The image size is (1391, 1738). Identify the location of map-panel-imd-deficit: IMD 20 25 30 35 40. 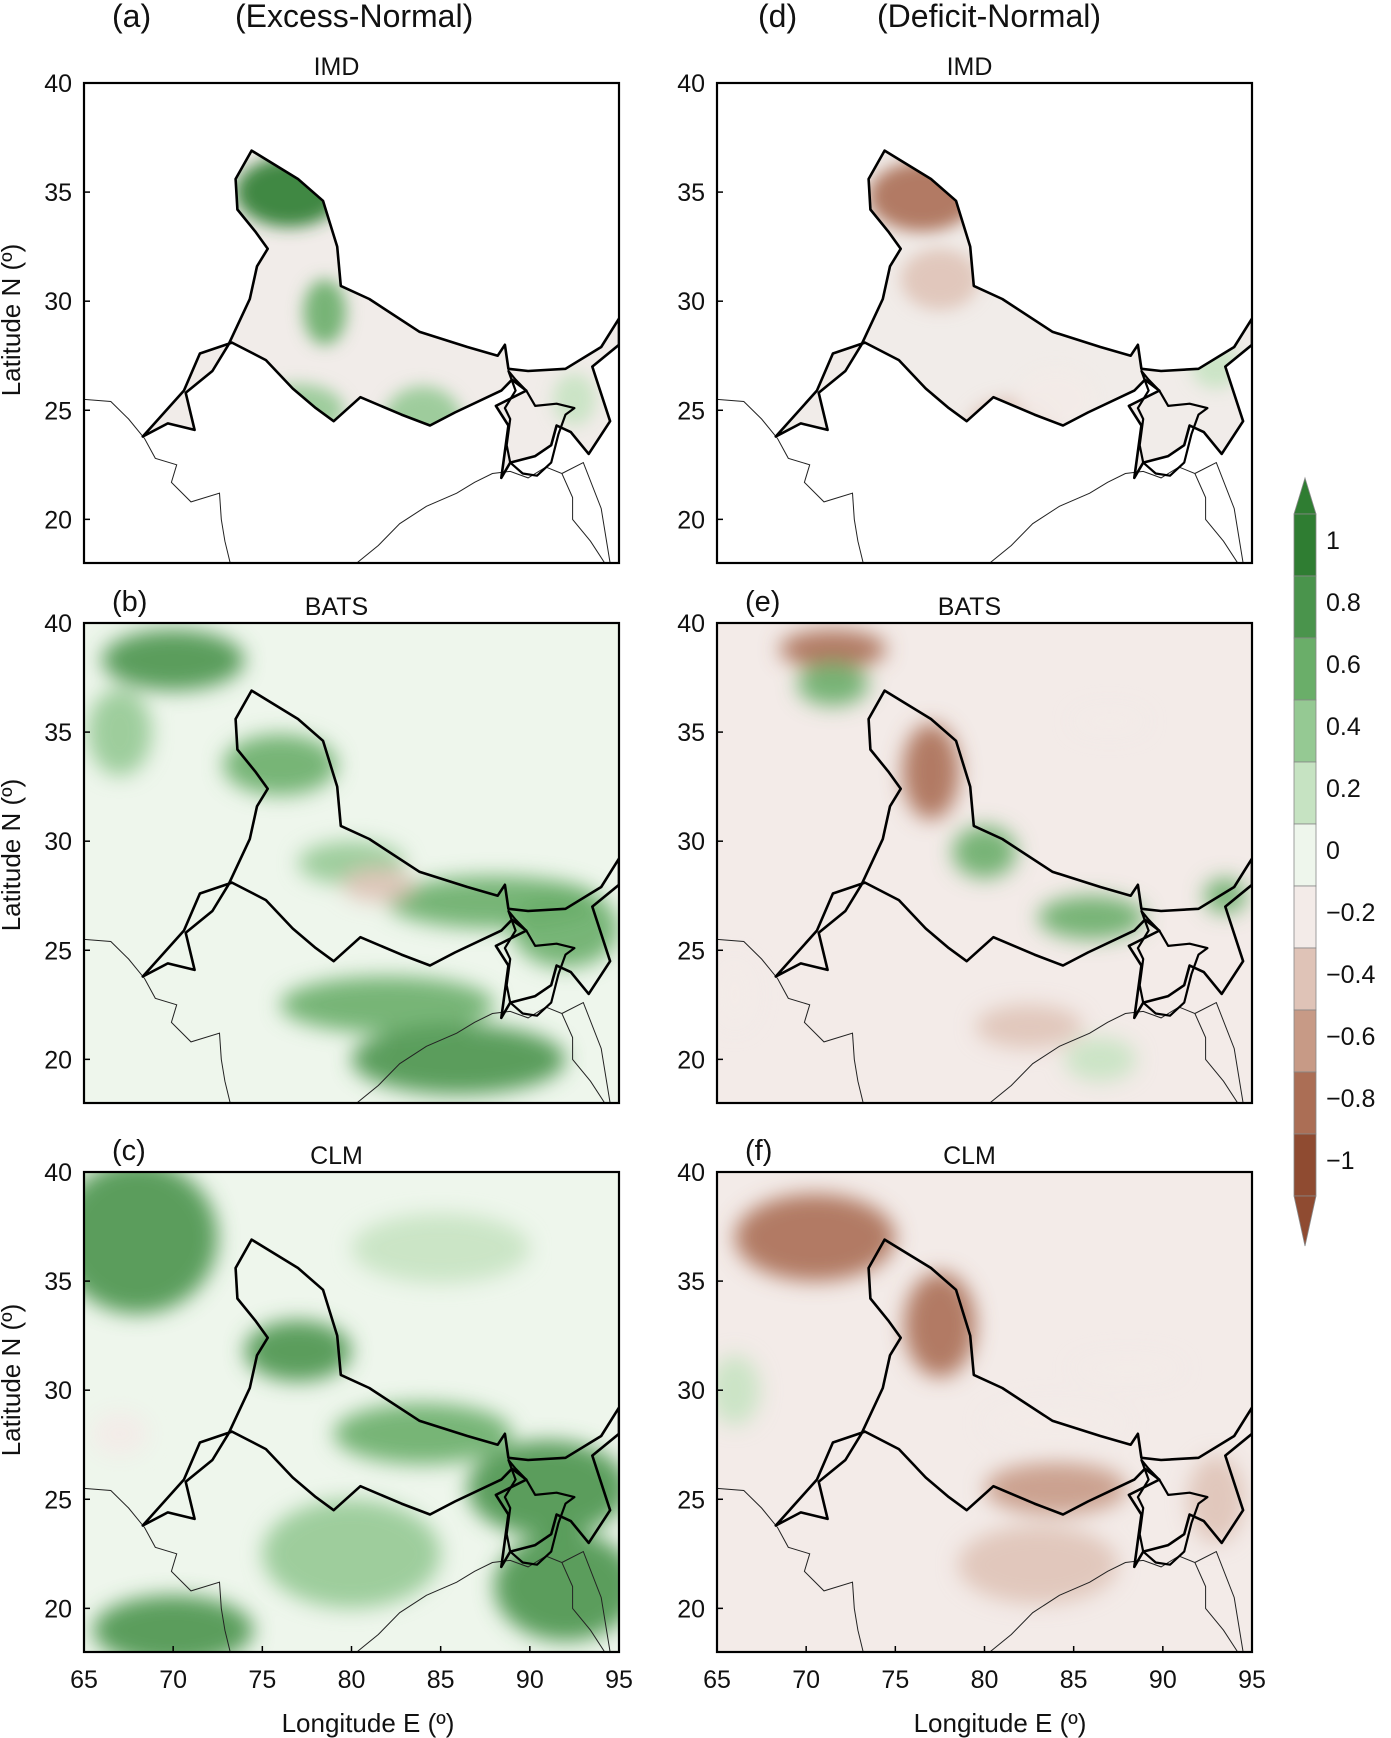
(965, 309).